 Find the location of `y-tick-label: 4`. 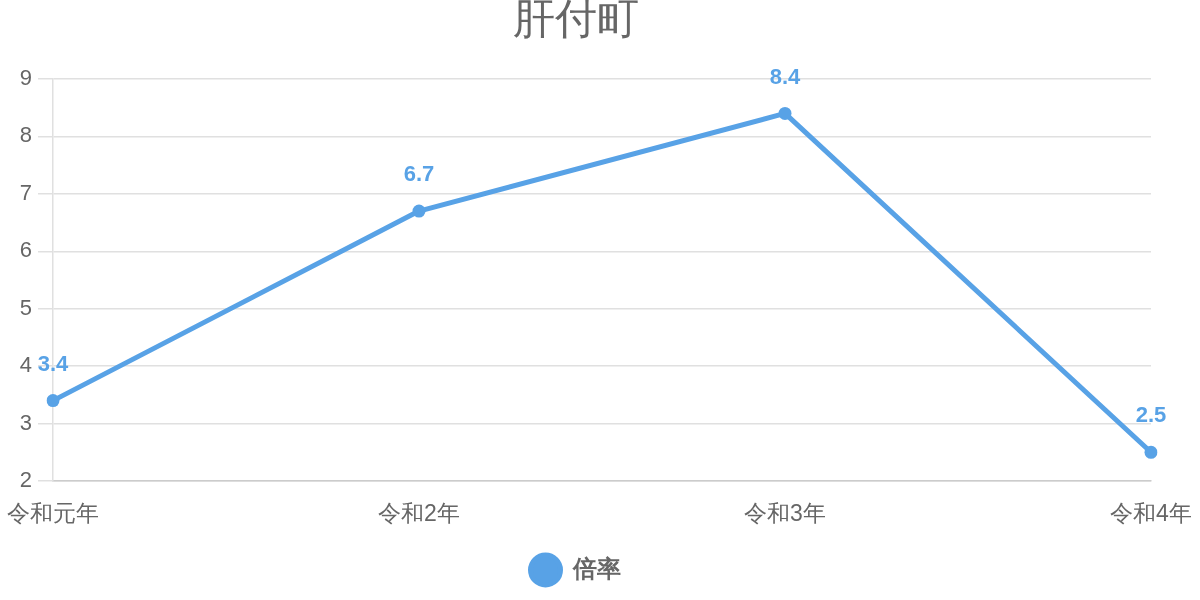

y-tick-label: 4 is located at coordinates (25, 365).